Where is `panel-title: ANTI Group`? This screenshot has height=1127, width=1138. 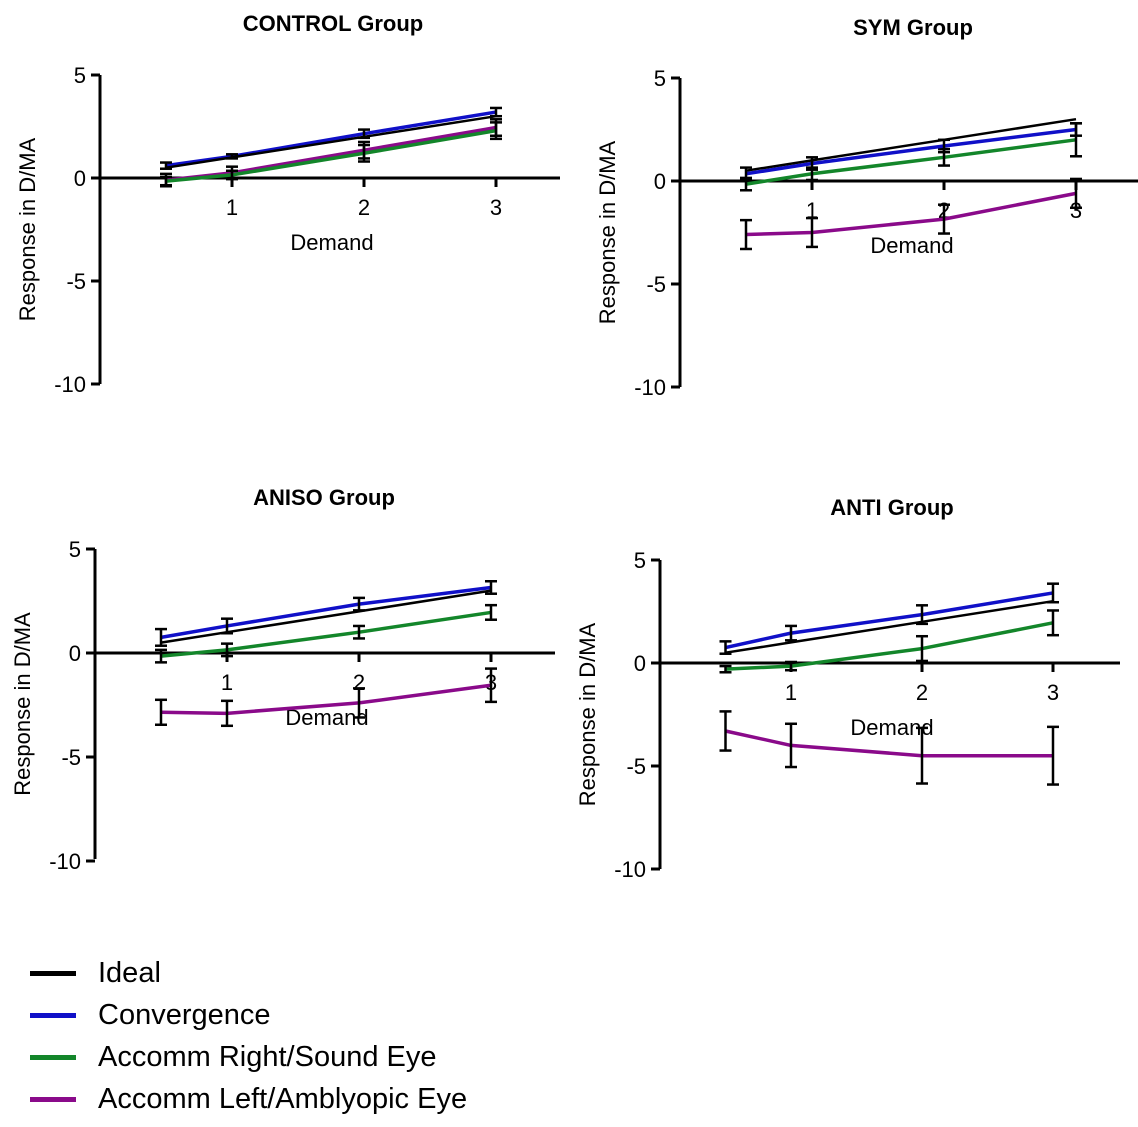
panel-title: ANTI Group is located at coordinates (891, 507).